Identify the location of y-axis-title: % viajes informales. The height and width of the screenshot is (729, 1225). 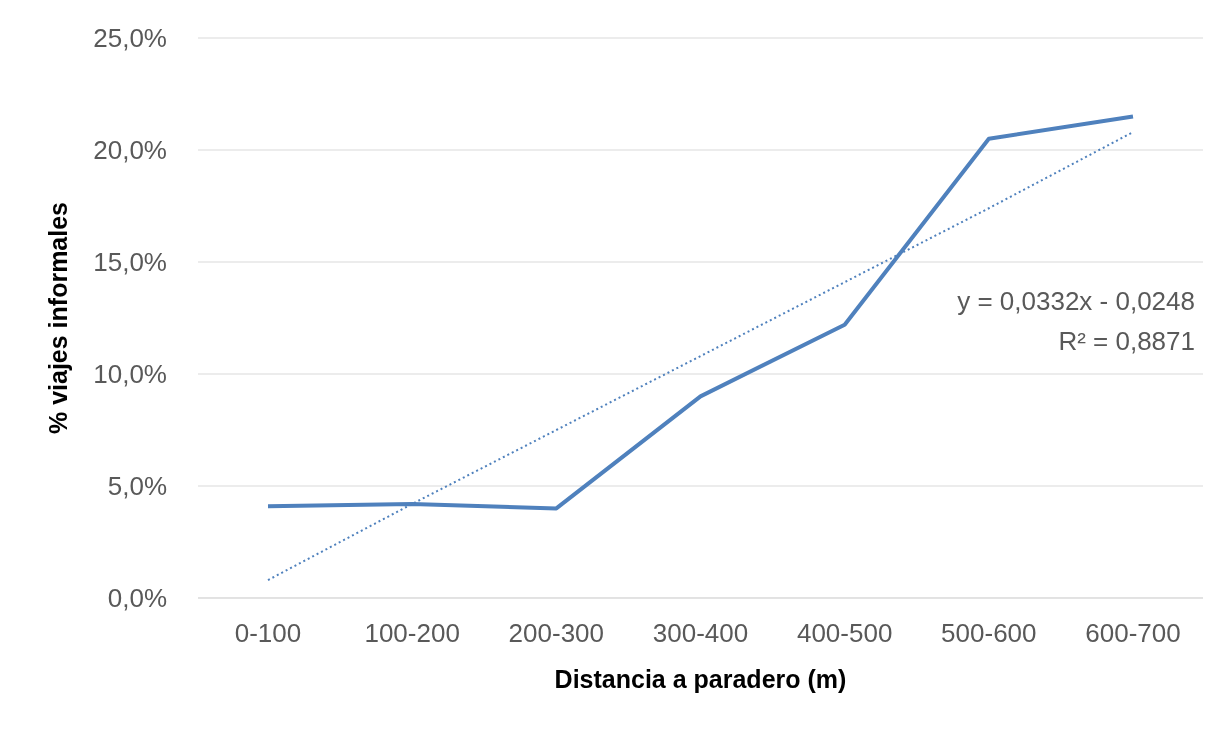
(57, 318).